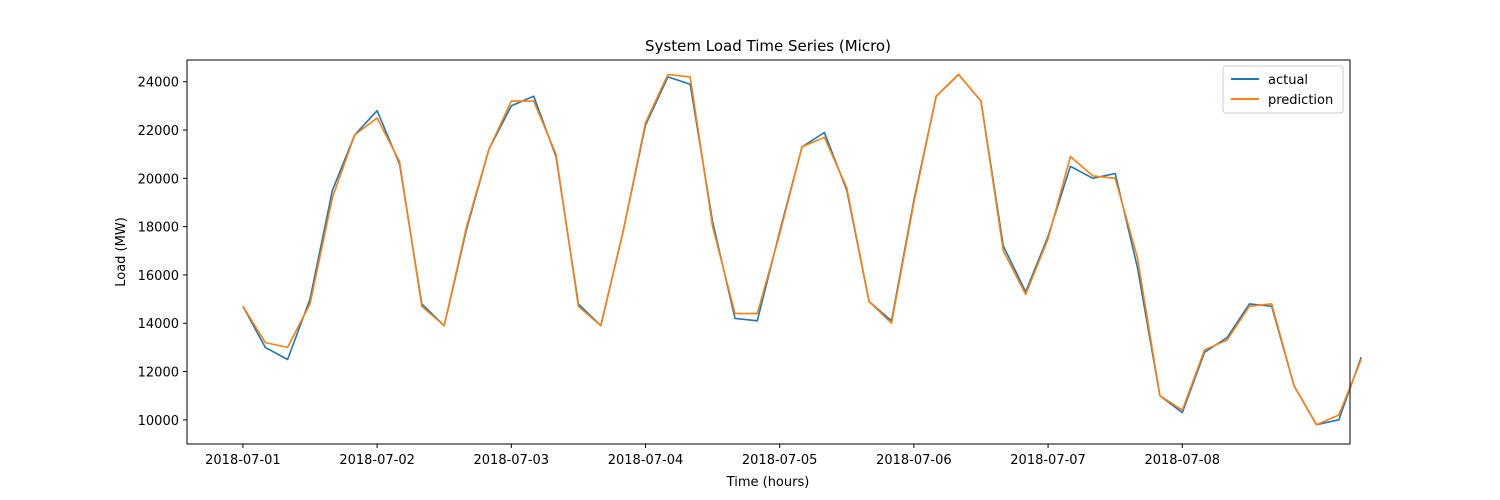 This screenshot has height=500, width=1500. Describe the element at coordinates (158, 276) in the screenshot. I see `y-tick-label: 16000` at that location.